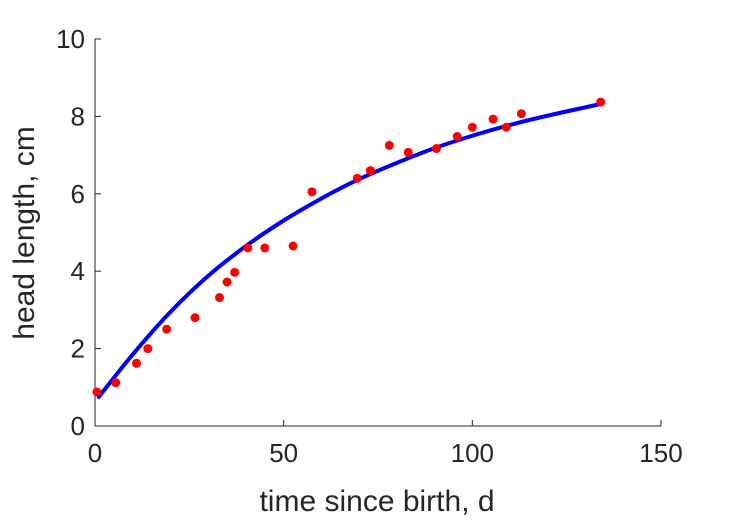  What do you see at coordinates (376, 501) in the screenshot?
I see `x-axis-label: time since birth, d` at bounding box center [376, 501].